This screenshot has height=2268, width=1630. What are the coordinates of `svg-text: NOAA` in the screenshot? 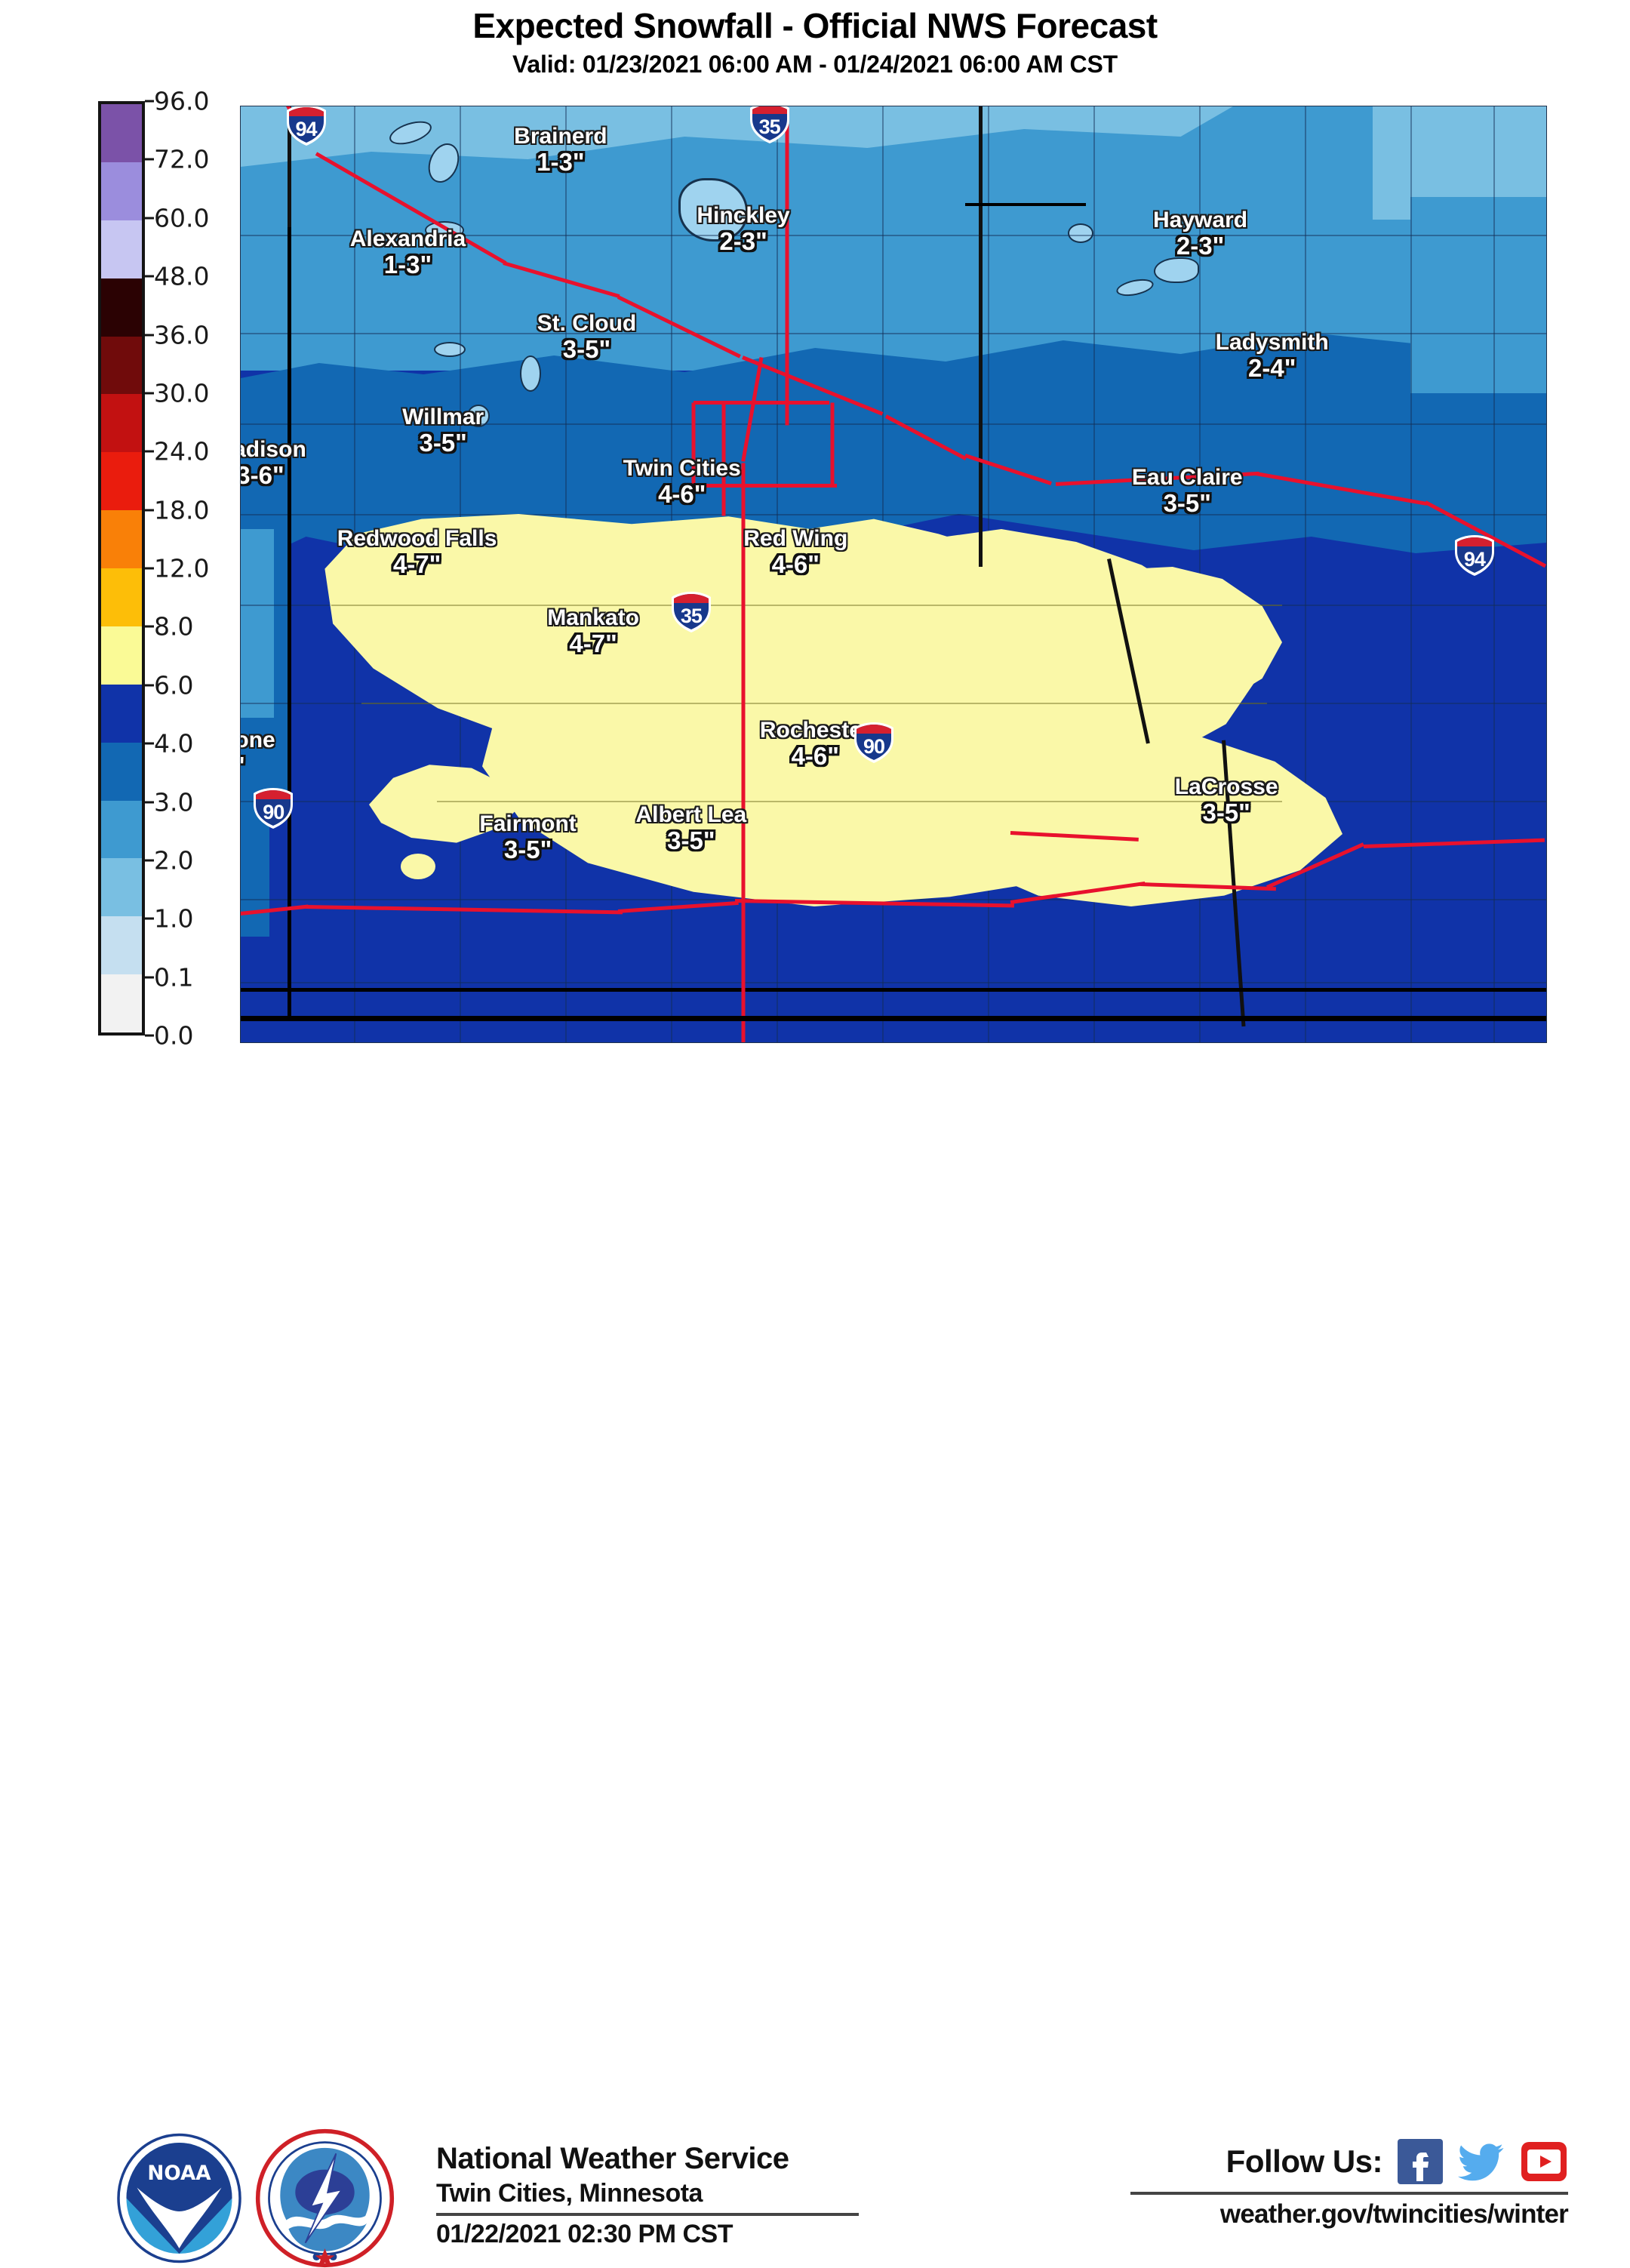 It's located at (179, 2173).